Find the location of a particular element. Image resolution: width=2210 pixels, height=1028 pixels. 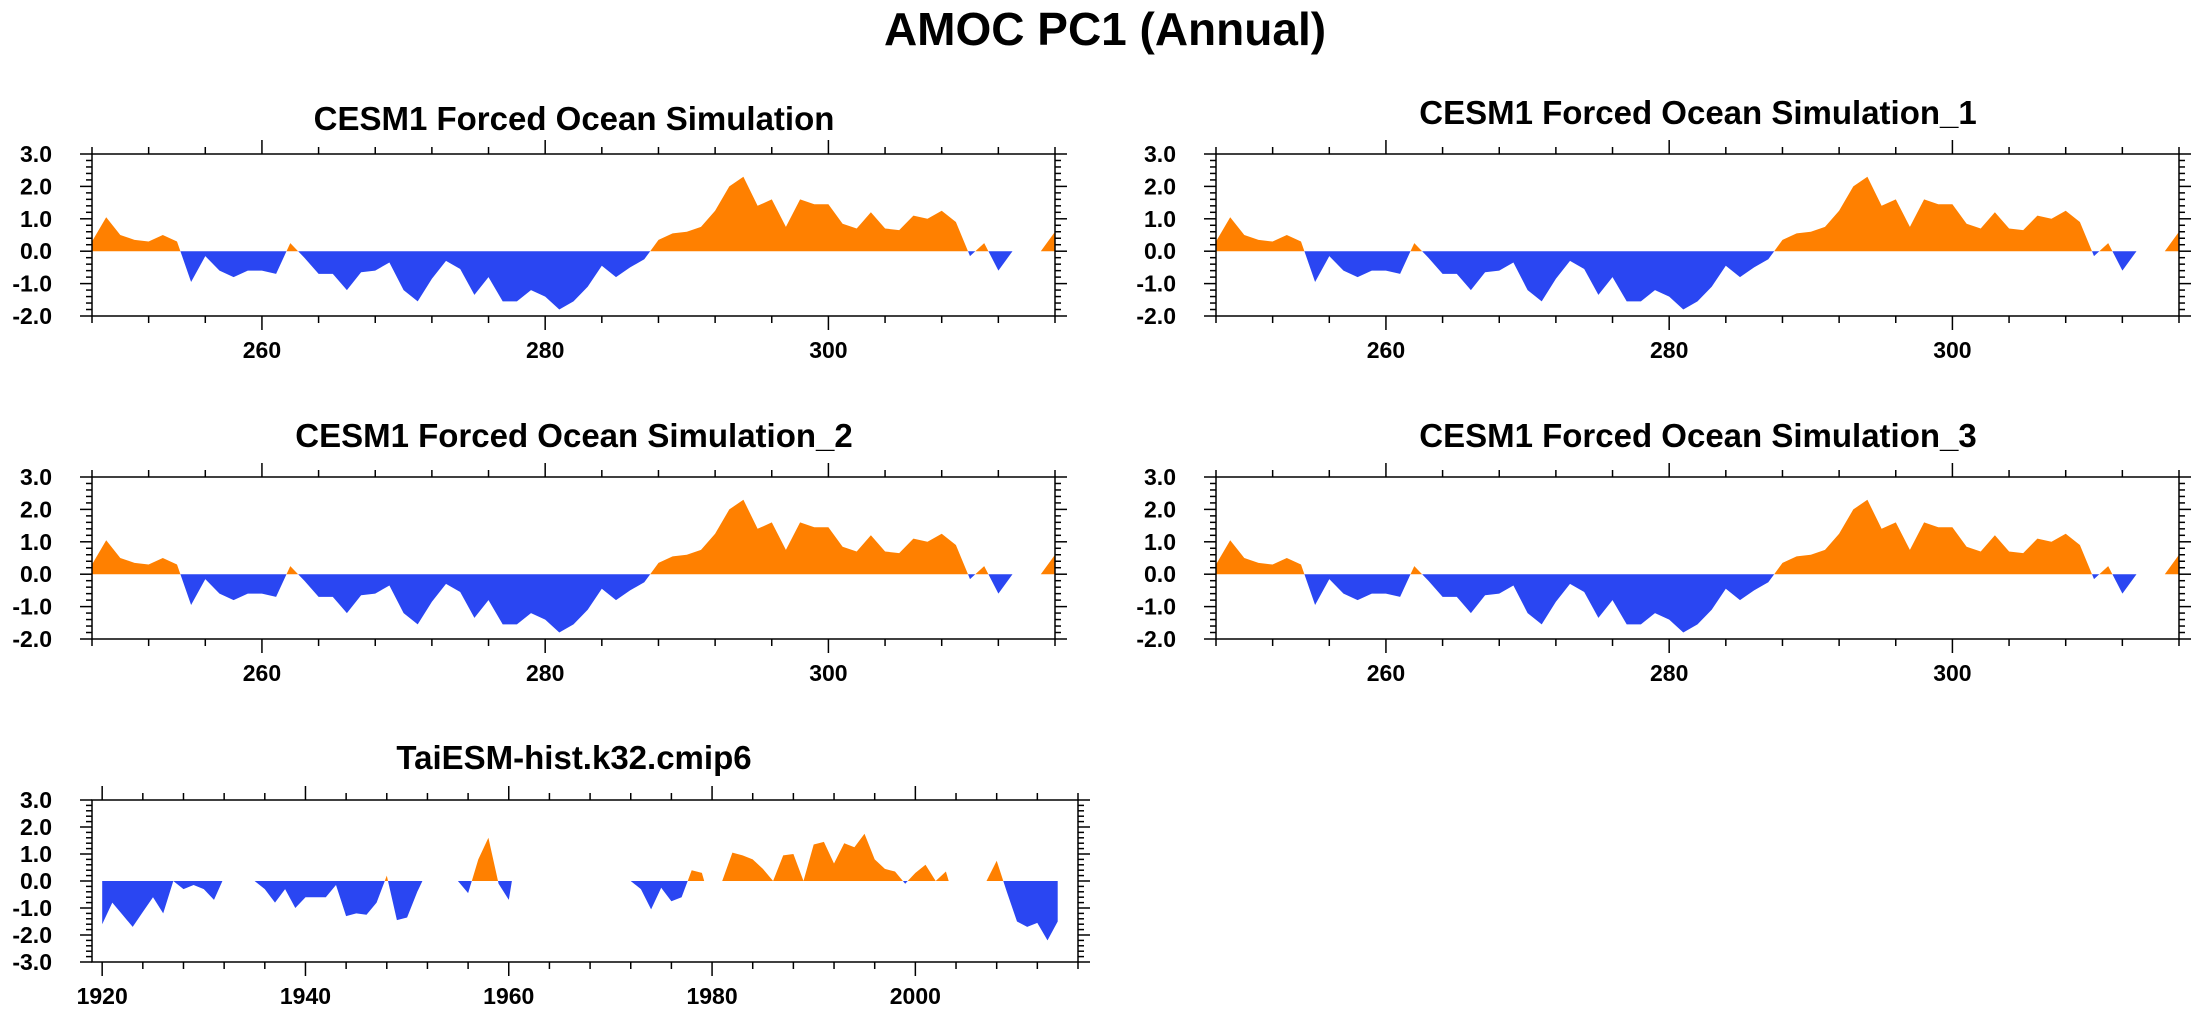

panel-title: CESM1 Forced Ocean Simulation_3 is located at coordinates (1698, 435).